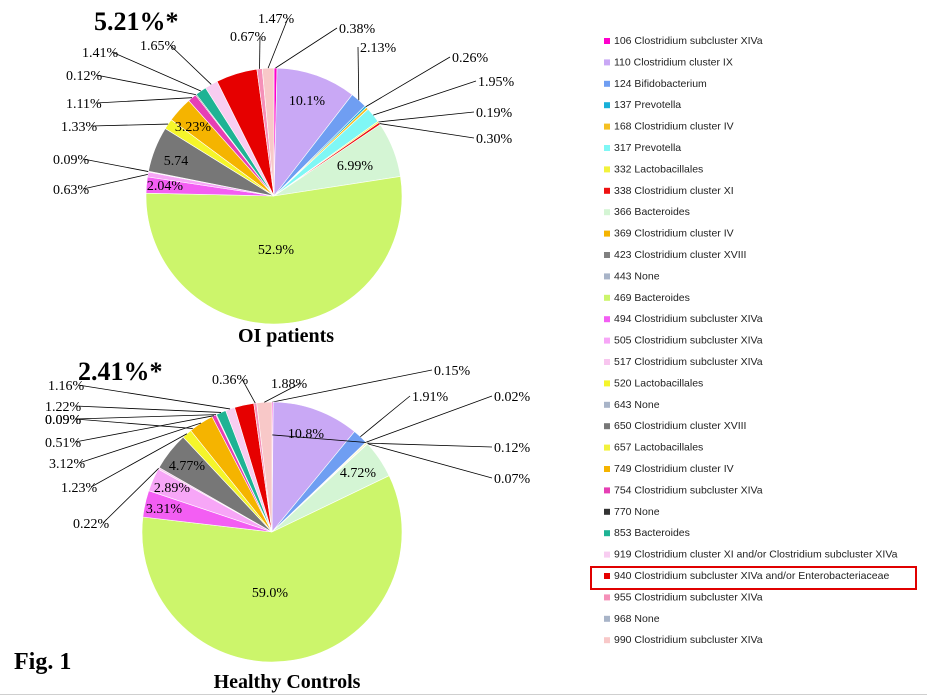 The height and width of the screenshot is (697, 927). What do you see at coordinates (607, 576) in the screenshot?
I see `legend-swatch-940-clostridium-subcluster-xiva-and-or-enterobacteriaceae` at bounding box center [607, 576].